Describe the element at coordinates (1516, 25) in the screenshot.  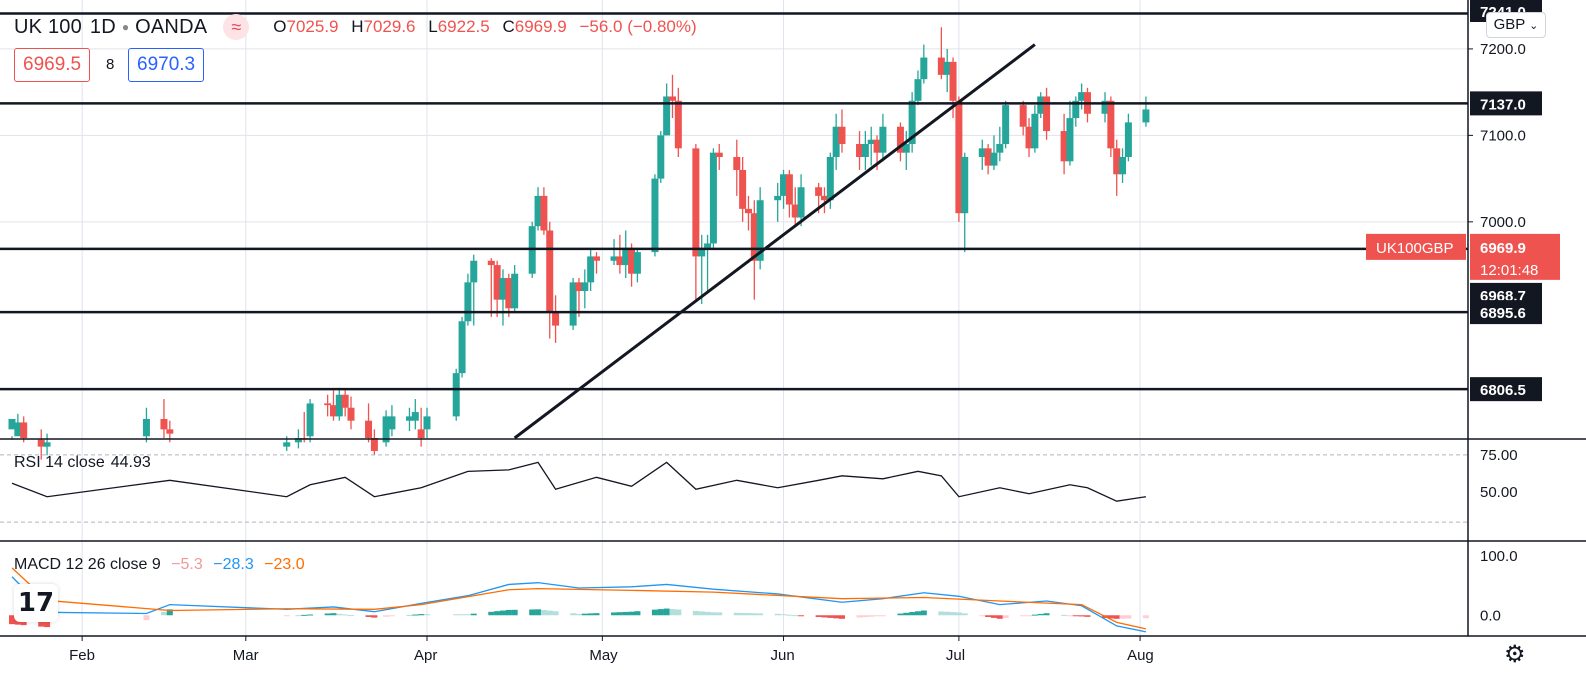
I see `currency-dropdown: GBP ⌄` at that location.